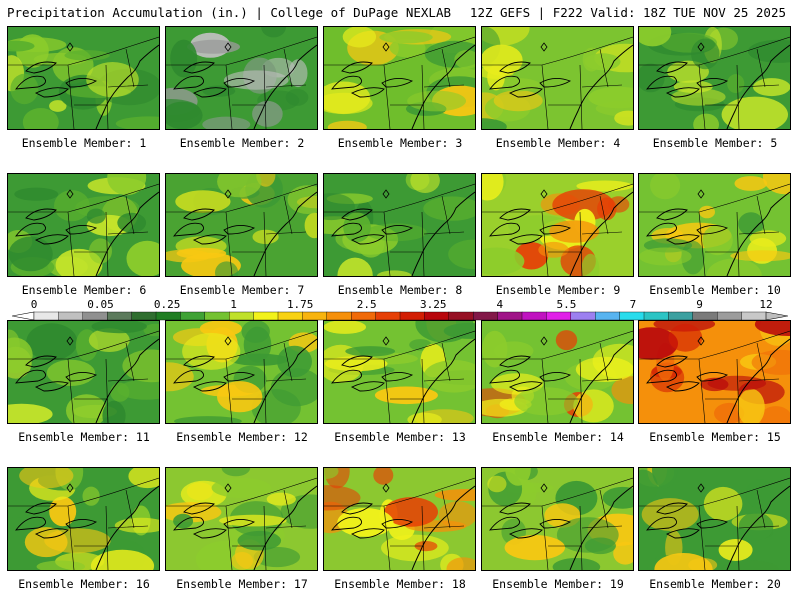 This screenshot has height=600, width=800. What do you see at coordinates (715, 290) in the screenshot?
I see `ensemble-member-label: Ensemble Member: 10` at bounding box center [715, 290].